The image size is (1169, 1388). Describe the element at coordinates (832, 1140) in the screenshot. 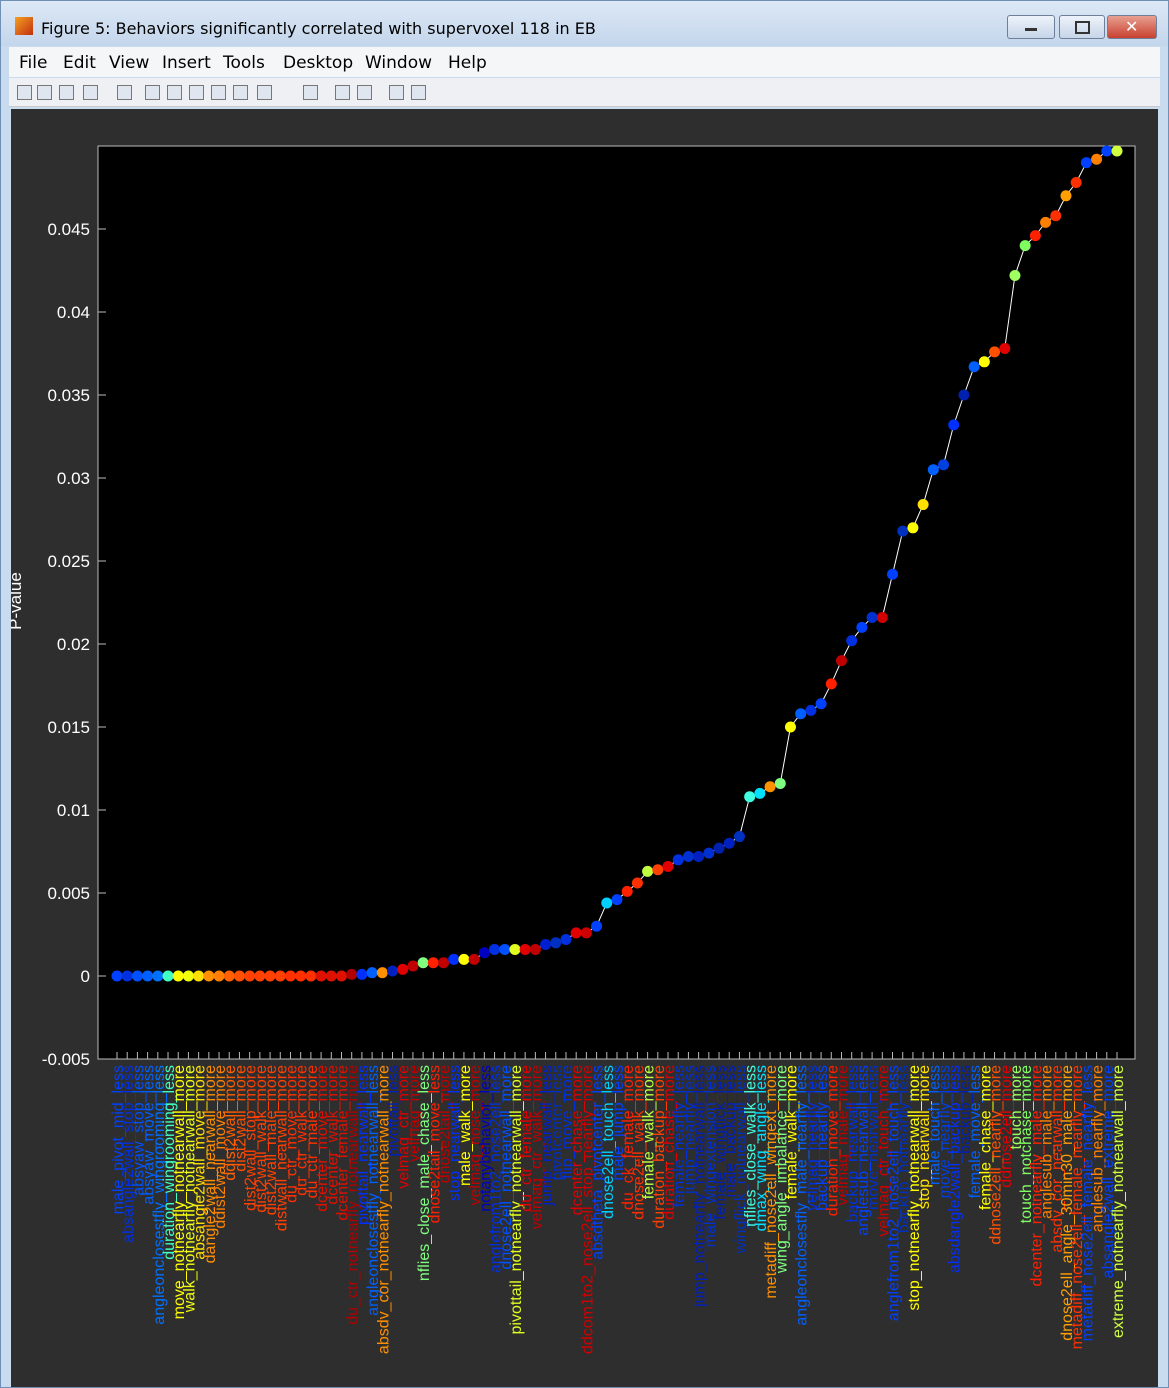

I see `x-tick-label: duration_move_more` at that location.